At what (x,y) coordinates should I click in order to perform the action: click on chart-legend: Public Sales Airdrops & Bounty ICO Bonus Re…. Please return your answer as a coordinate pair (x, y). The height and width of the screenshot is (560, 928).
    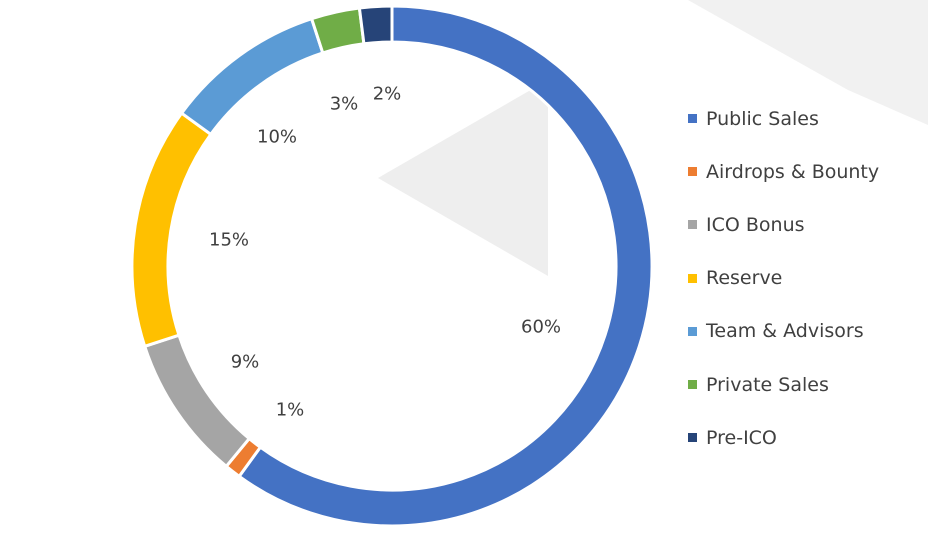
    Looking at the image, I should click on (783, 278).